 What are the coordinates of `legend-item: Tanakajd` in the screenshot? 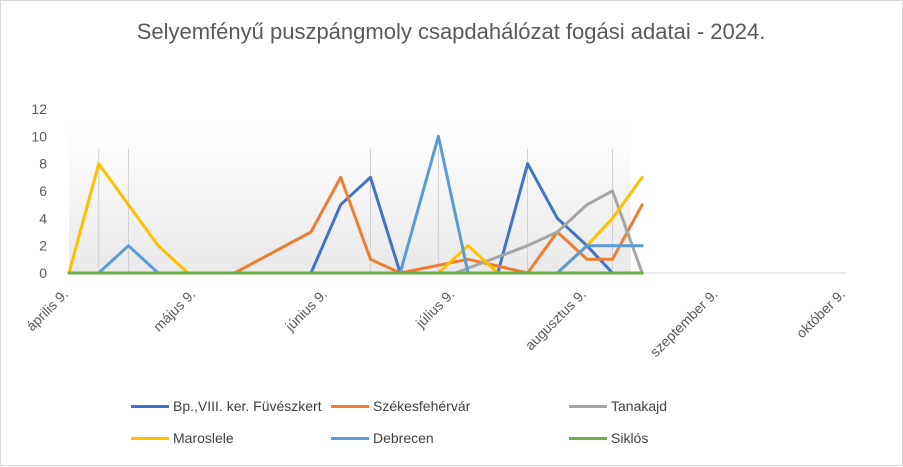 It's located at (618, 406).